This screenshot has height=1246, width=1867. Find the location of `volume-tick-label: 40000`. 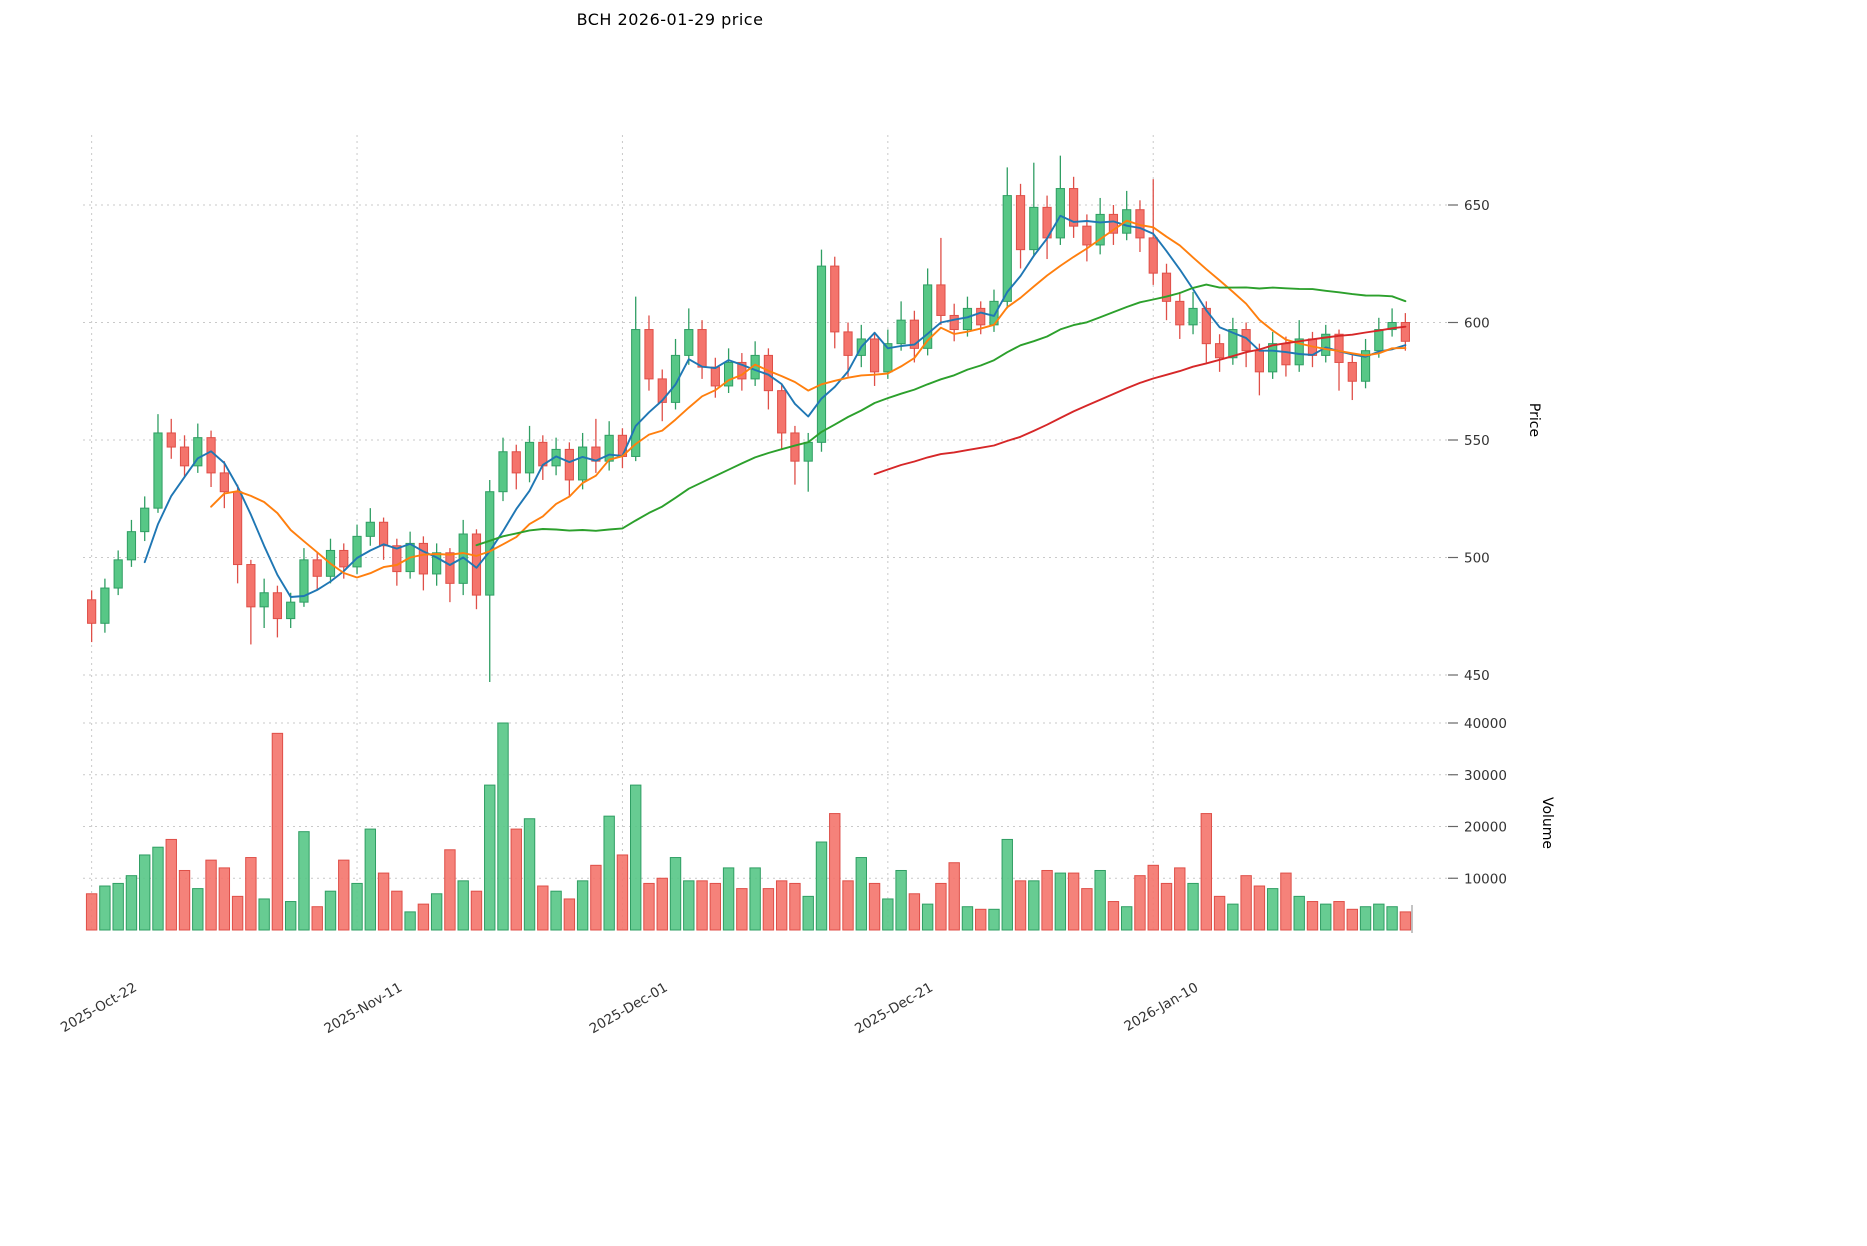

volume-tick-label: 40000 is located at coordinates (1485, 724).